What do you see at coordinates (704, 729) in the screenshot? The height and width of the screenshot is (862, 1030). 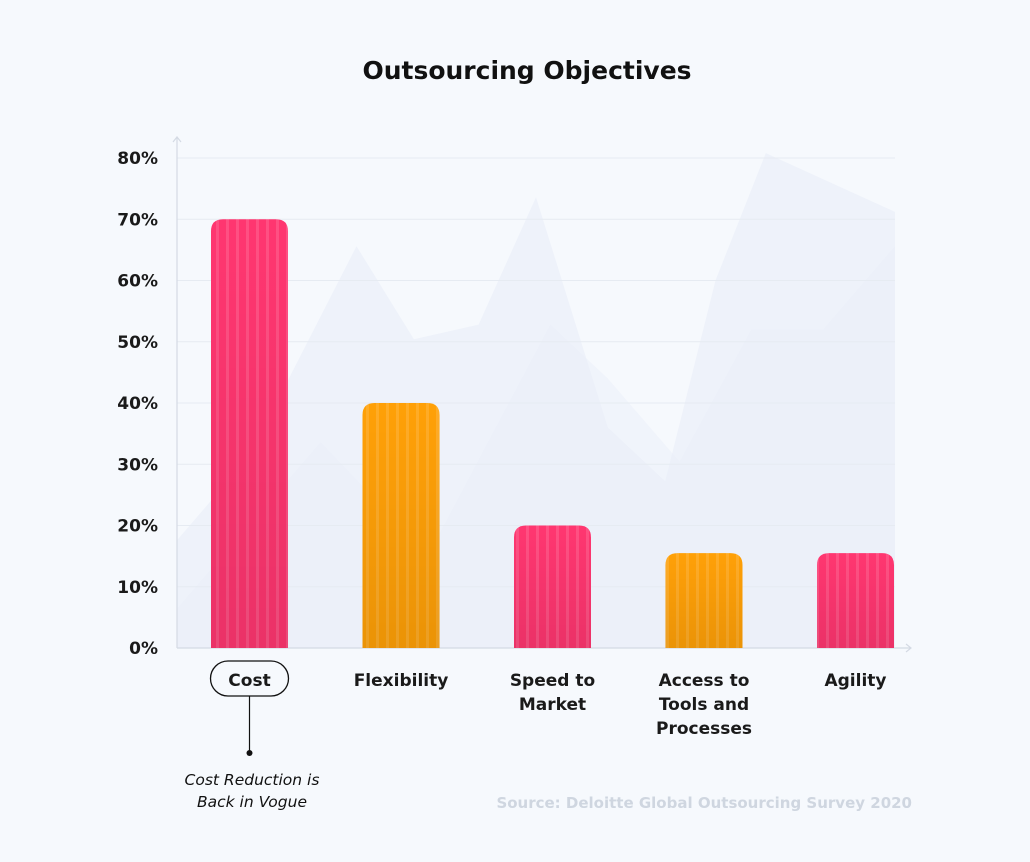 I see `x-tick-label-line: Processes` at bounding box center [704, 729].